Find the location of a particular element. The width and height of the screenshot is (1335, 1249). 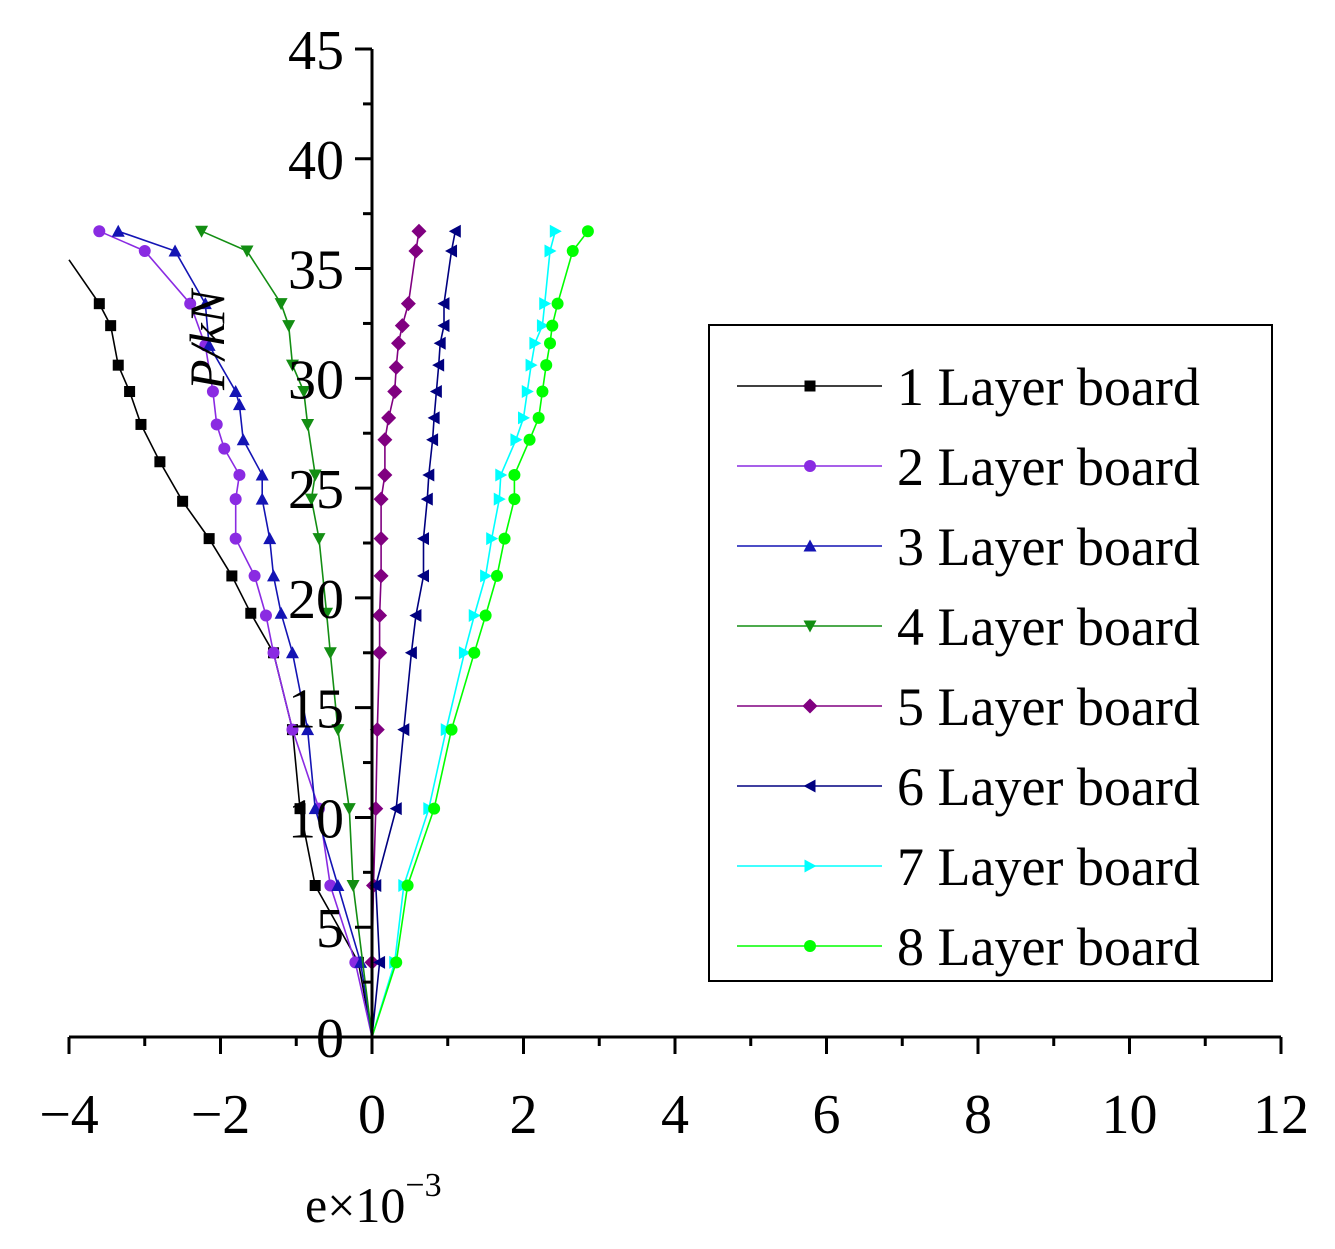

y-tick-label: 35 is located at coordinates (316, 271).